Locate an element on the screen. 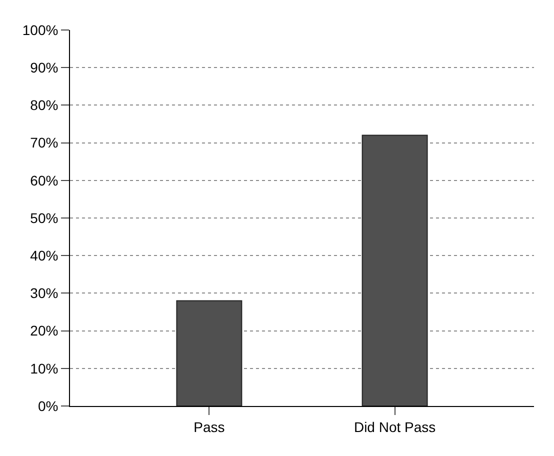 Image resolution: width=554 pixels, height=456 pixels. y-tick-label: 70% is located at coordinates (44, 142).